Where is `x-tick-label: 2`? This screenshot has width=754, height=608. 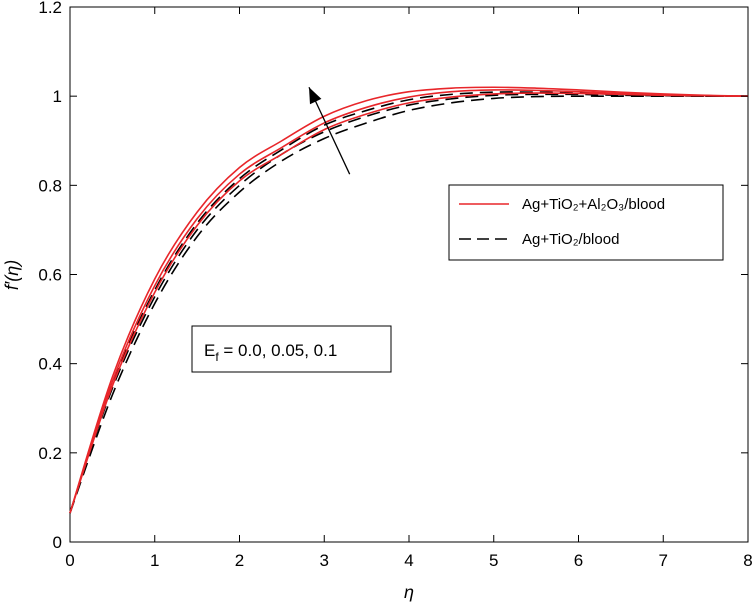
x-tick-label: 2 is located at coordinates (239, 560).